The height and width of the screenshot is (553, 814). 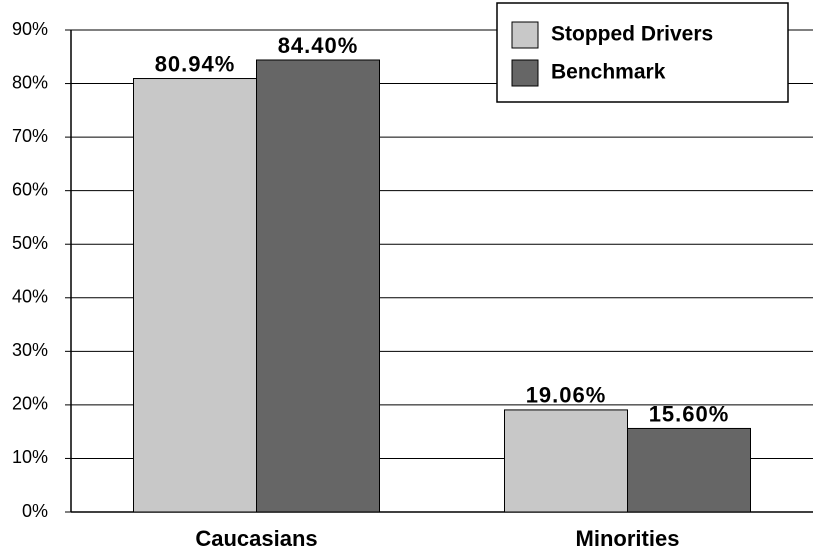 I want to click on value-label: 15.60%, so click(x=689, y=413).